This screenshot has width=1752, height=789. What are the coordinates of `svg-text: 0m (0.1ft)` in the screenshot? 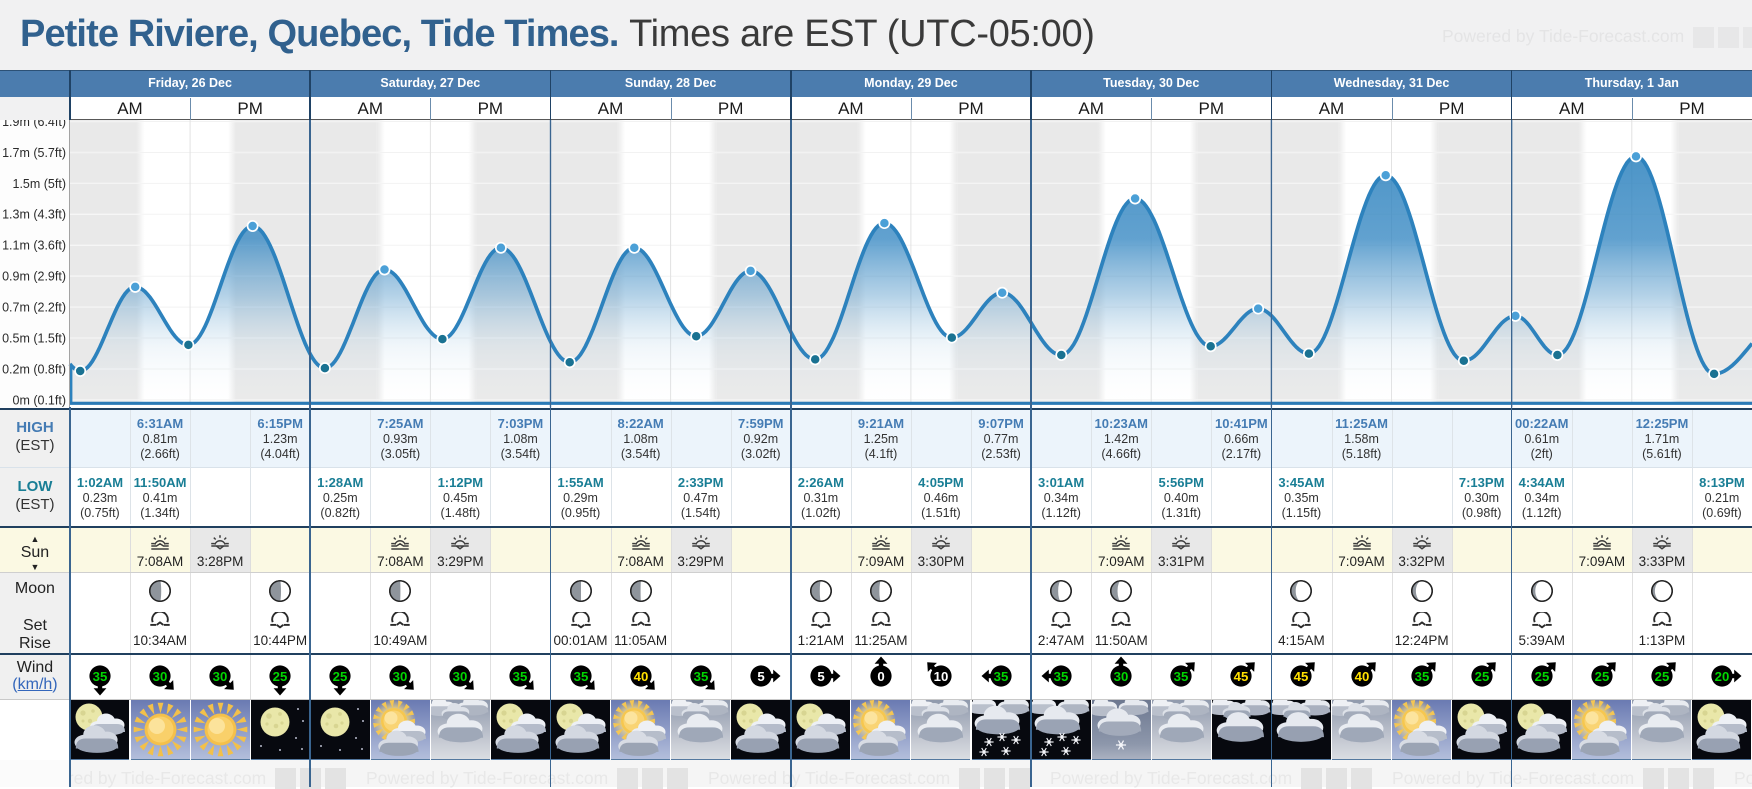 It's located at (40, 400).